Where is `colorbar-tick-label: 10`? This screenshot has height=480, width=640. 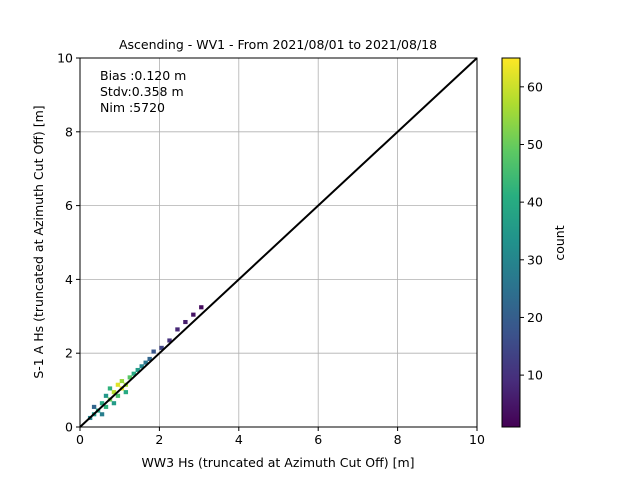
colorbar-tick-label: 10 is located at coordinates (535, 375).